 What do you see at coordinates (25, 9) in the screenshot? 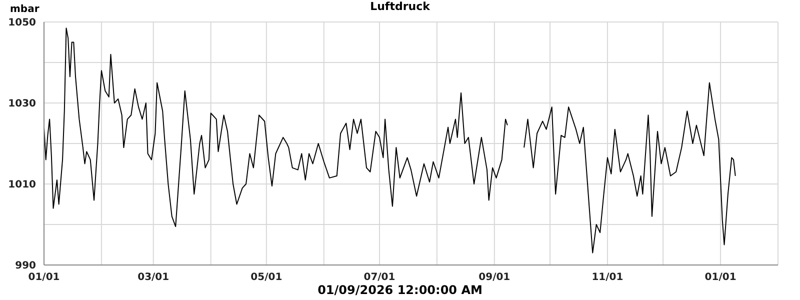
I see `y-axis-title: mbar` at bounding box center [25, 9].